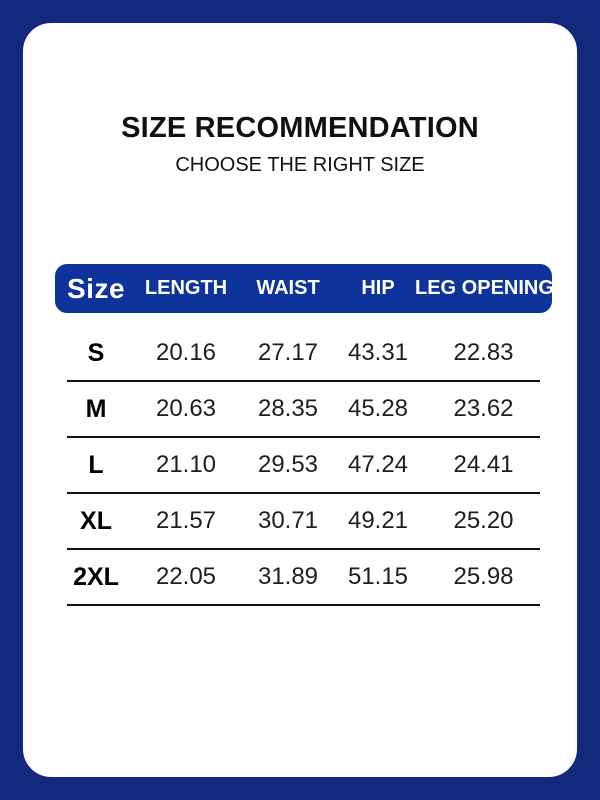  Describe the element at coordinates (483, 520) in the screenshot. I see `leg-opening-value: 25.20` at that location.